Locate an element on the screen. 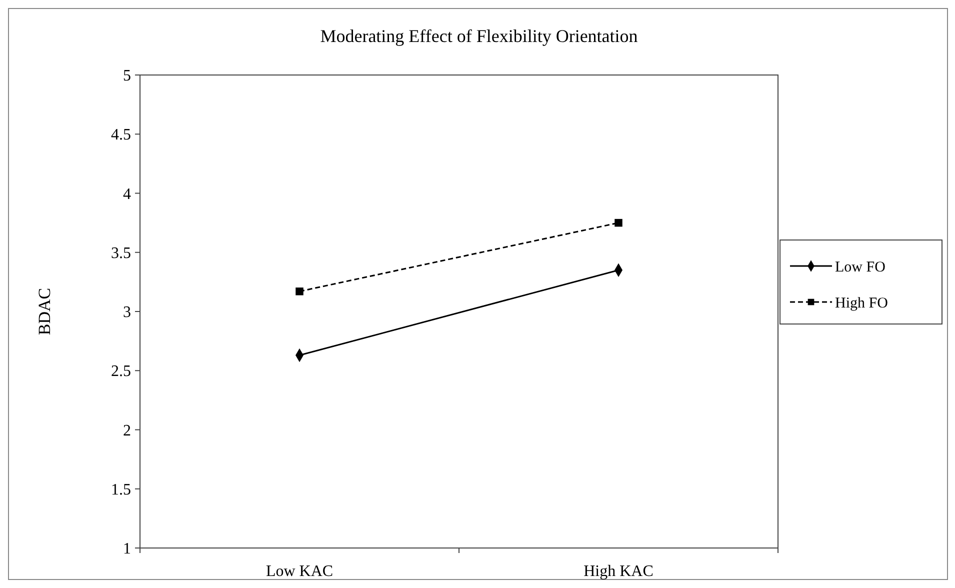 This screenshot has width=955, height=588. x-tick-label: High KAC is located at coordinates (619, 571).